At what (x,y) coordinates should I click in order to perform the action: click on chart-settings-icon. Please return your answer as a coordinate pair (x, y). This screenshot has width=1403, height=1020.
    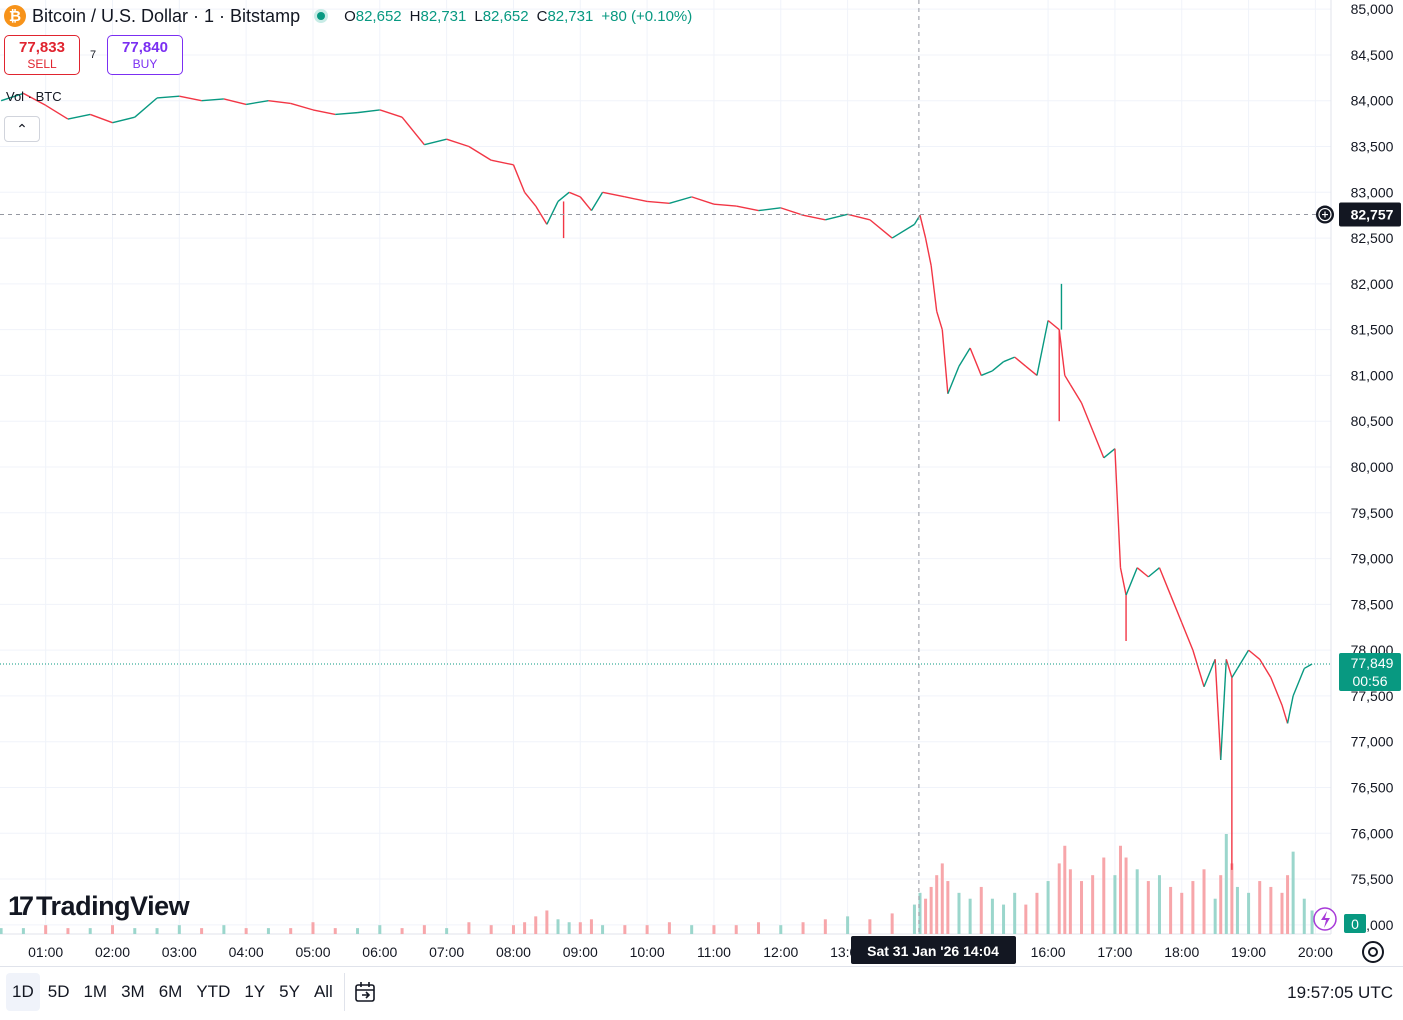
    Looking at the image, I should click on (1373, 952).